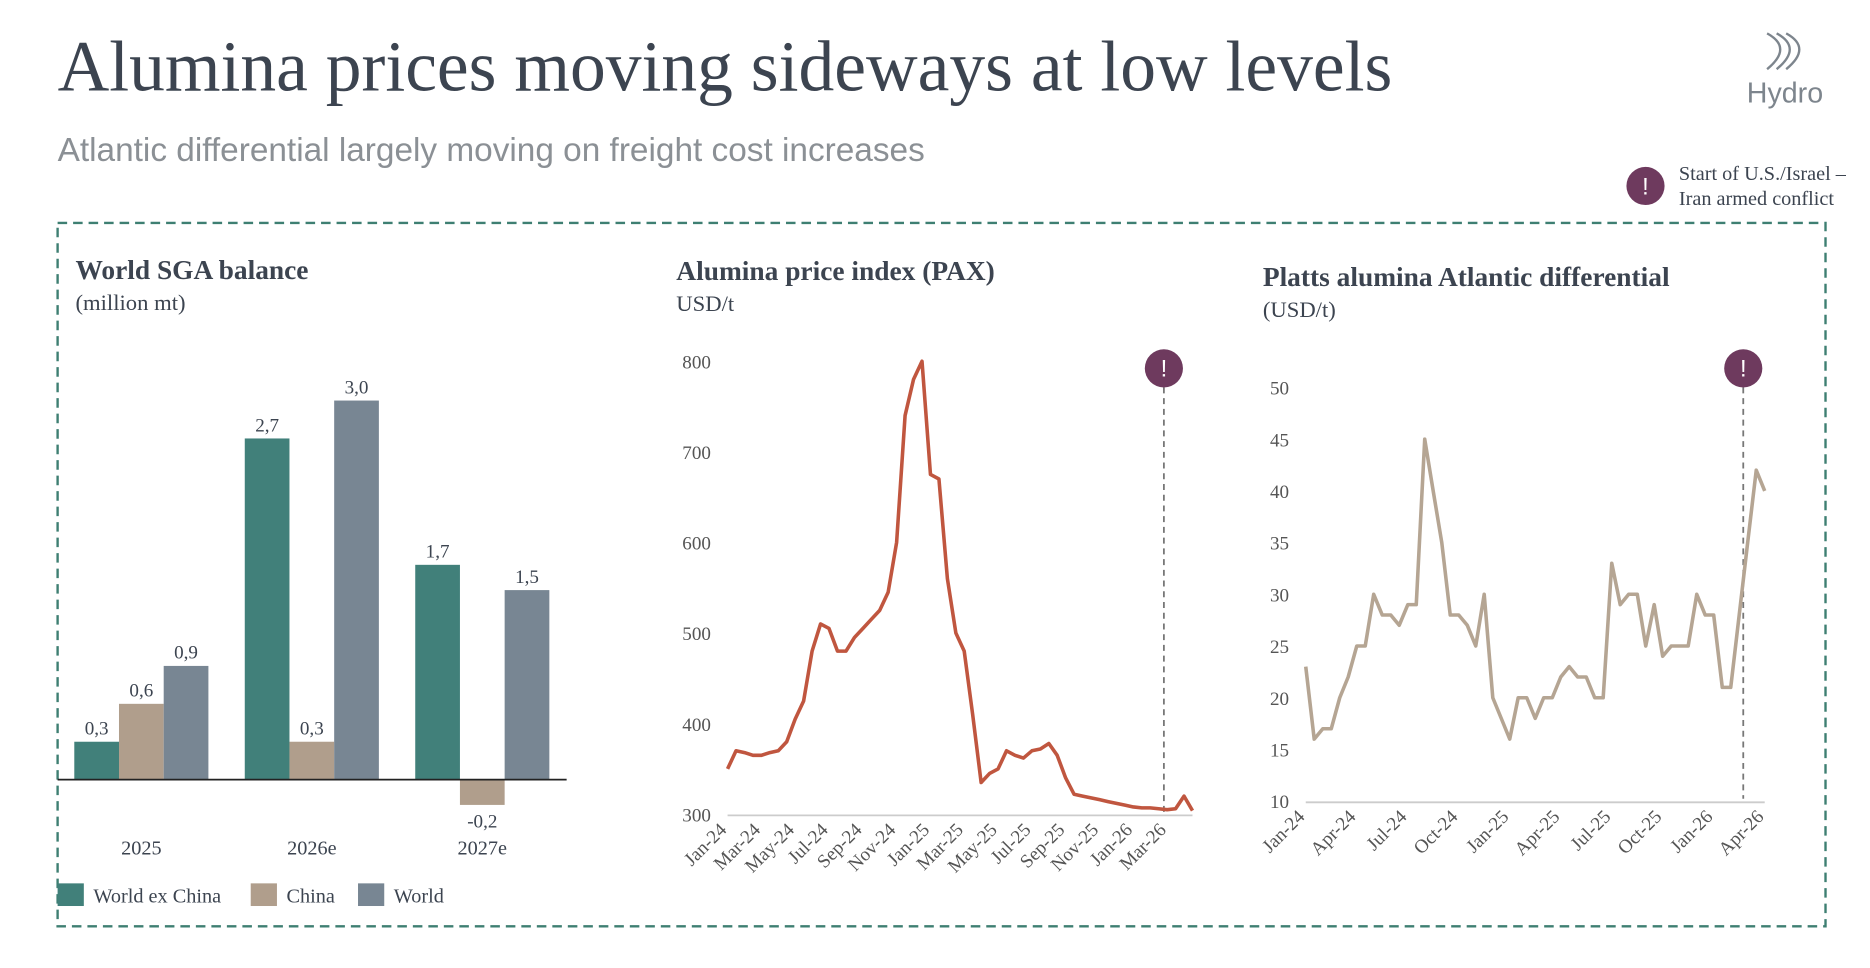 The height and width of the screenshot is (968, 1870). What do you see at coordinates (1591, 830) in the screenshot?
I see `x-tick-label: Jul-25` at bounding box center [1591, 830].